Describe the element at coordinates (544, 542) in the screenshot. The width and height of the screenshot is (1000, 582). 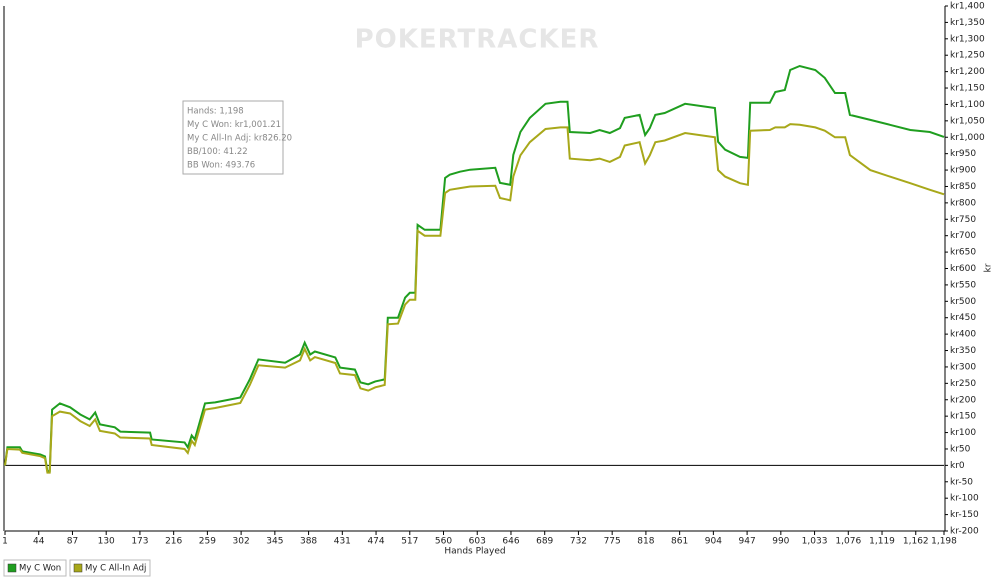
I see `x-tick-label: 689` at that location.